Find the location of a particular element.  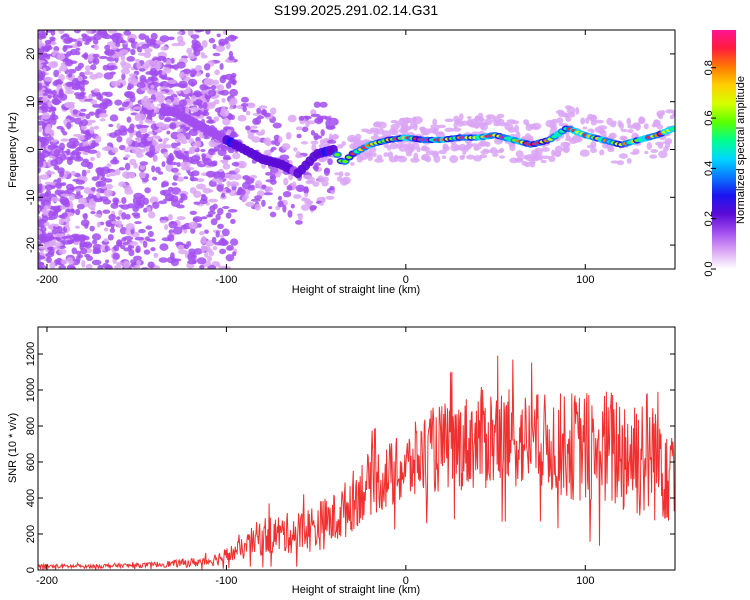

spectrogram-y-tick-label: 10 is located at coordinates (31, 102).